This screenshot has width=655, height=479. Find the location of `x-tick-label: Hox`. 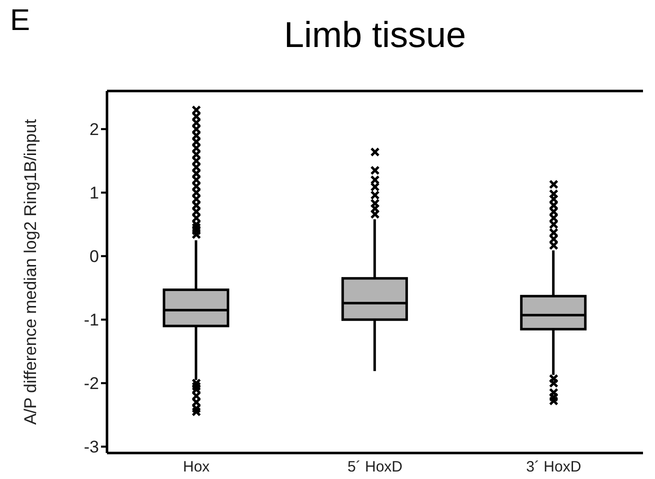

x-tick-label: Hox is located at coordinates (196, 467).